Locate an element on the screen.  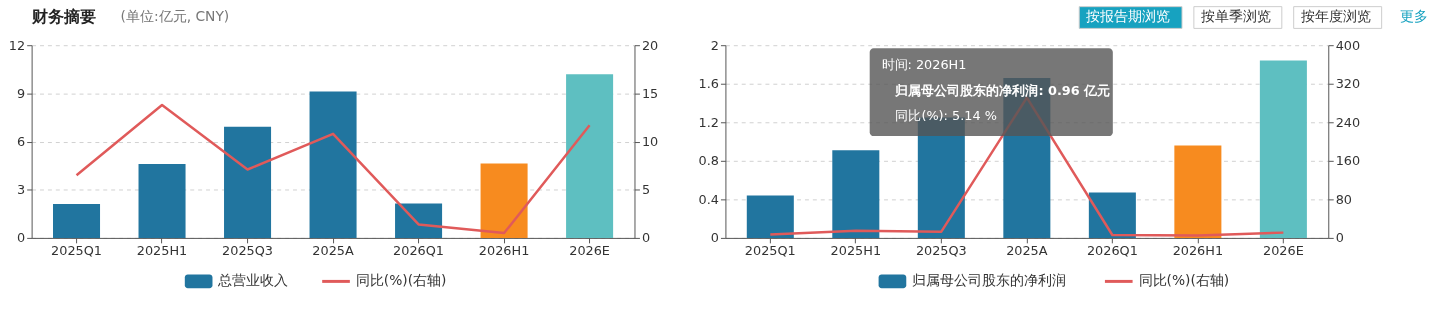
text: 按单季浏览 is located at coordinates (1235, 16).